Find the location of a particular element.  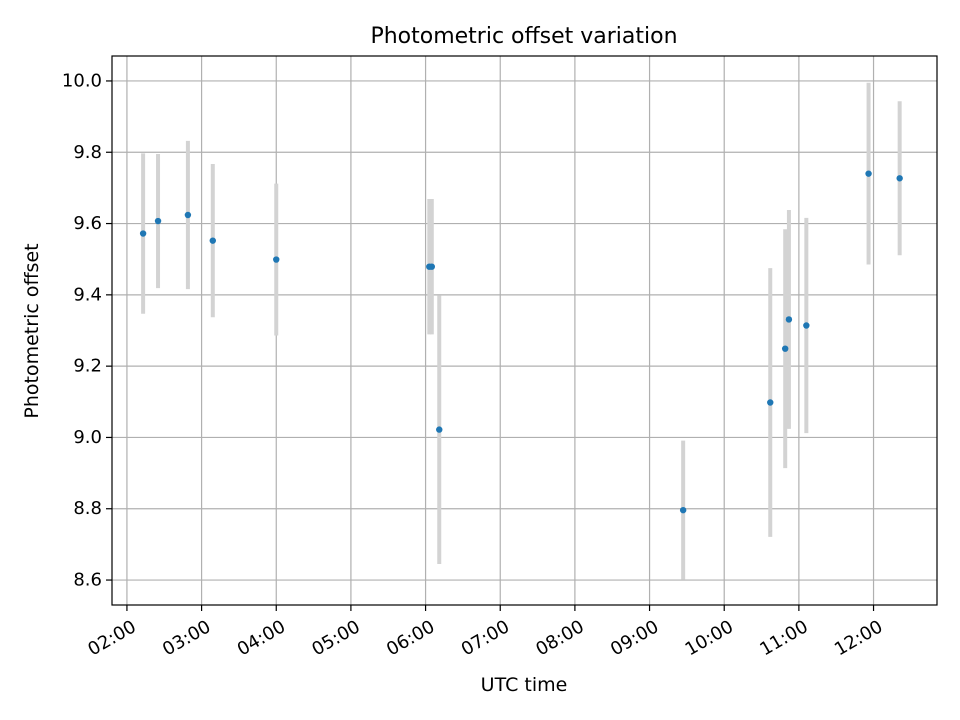

x-tick-label: 07:00 is located at coordinates (485, 638).